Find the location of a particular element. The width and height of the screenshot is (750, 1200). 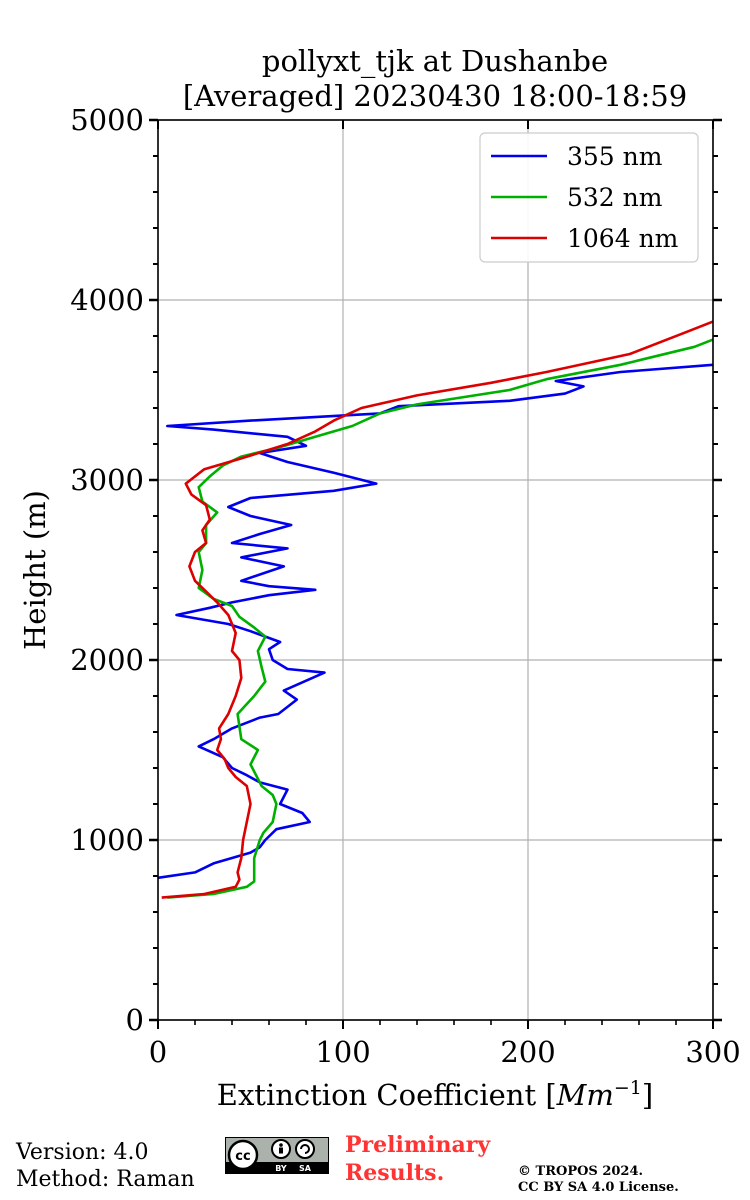

y-tick-label: 2000 is located at coordinates (107, 660).